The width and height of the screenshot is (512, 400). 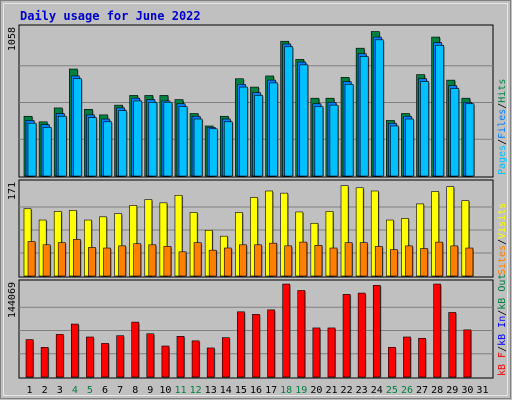 I want to click on x-tick-label-day-13: 13, so click(x=211, y=390).